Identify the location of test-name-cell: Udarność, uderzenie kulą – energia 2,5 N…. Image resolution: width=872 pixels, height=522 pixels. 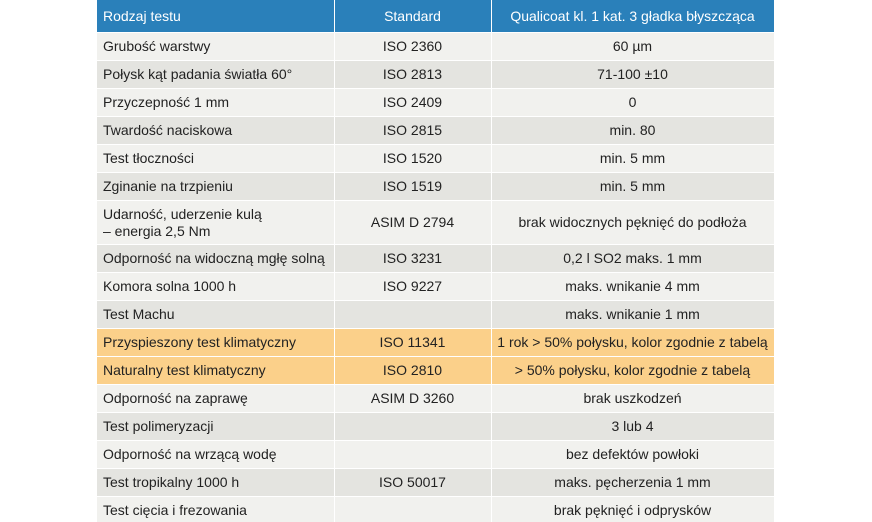
(216, 222).